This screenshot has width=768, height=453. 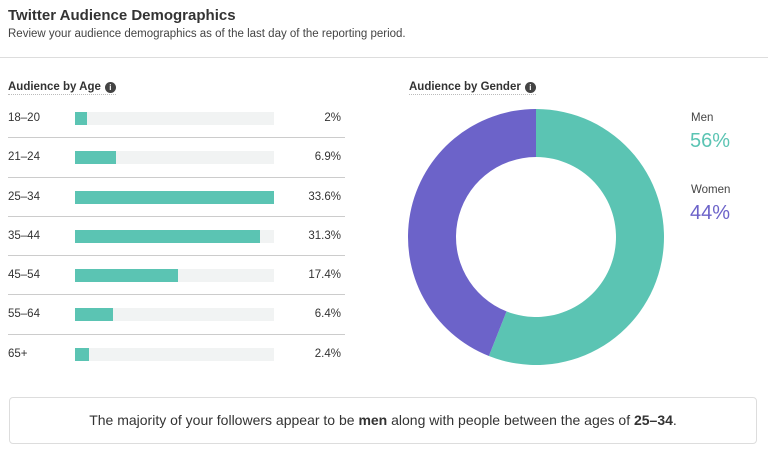 What do you see at coordinates (24, 314) in the screenshot?
I see `age-label: 55–64` at bounding box center [24, 314].